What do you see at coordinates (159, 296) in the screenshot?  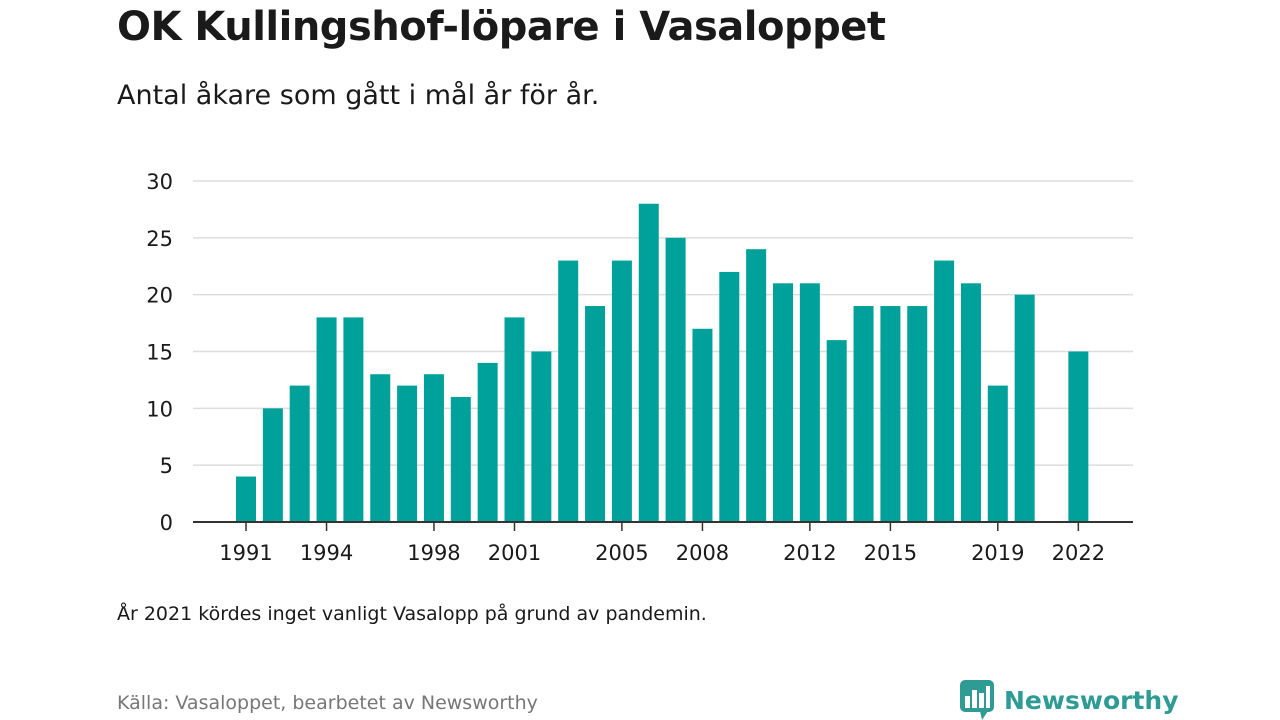 I see `y-tick-label: 20` at bounding box center [159, 296].